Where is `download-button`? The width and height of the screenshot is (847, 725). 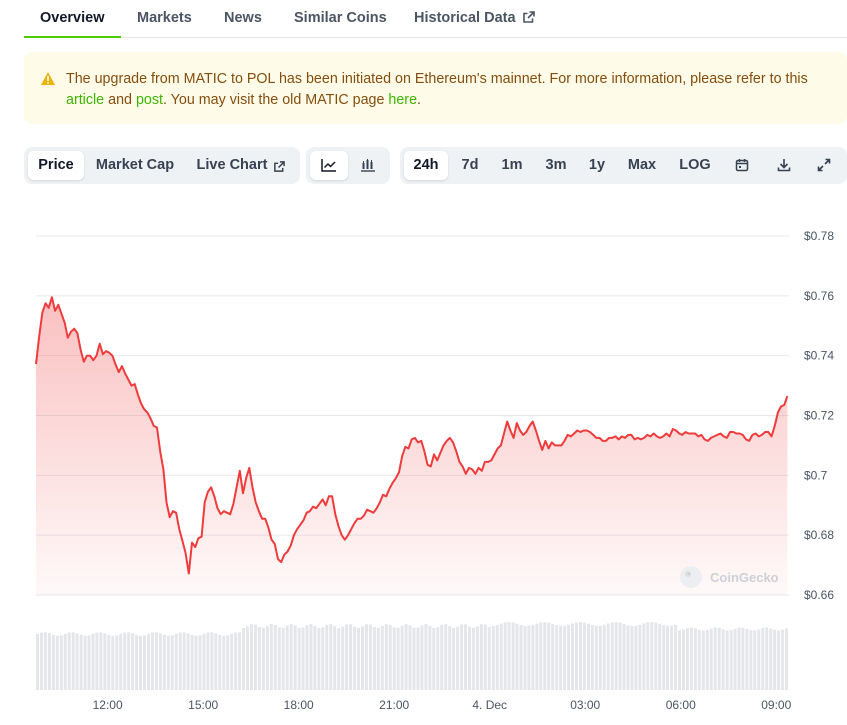
download-button is located at coordinates (784, 165).